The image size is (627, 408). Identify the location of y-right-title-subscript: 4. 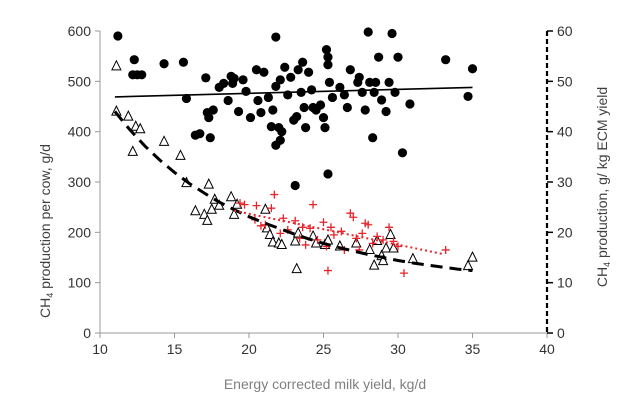
(607, 264).